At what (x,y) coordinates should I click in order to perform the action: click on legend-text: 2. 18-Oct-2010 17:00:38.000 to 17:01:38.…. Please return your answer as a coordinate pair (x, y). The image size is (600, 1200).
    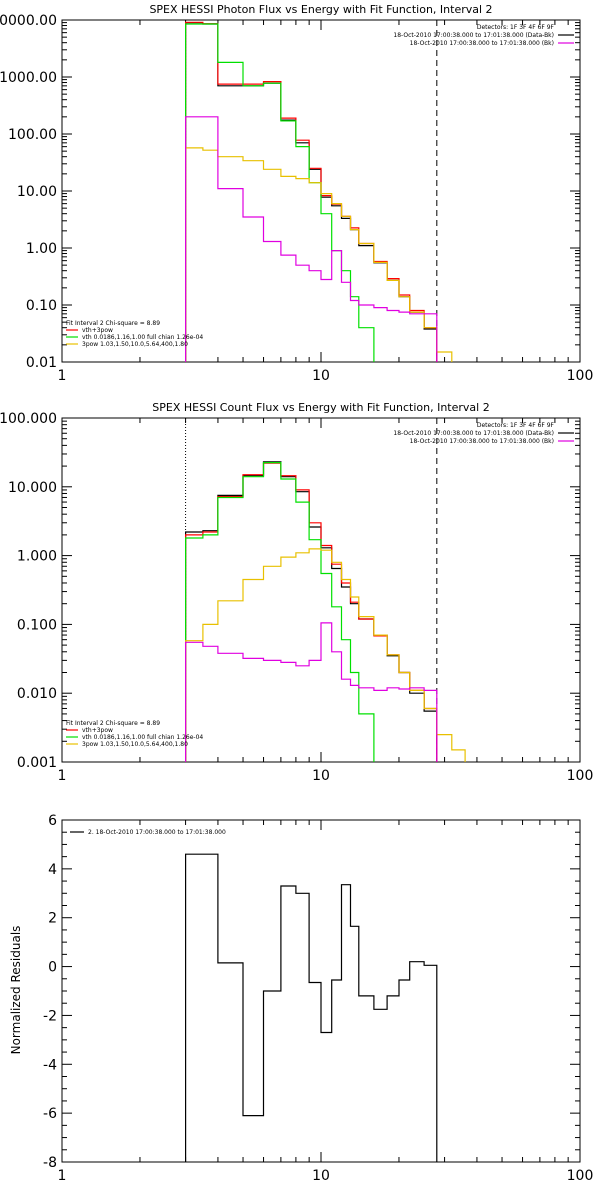
    Looking at the image, I should click on (157, 832).